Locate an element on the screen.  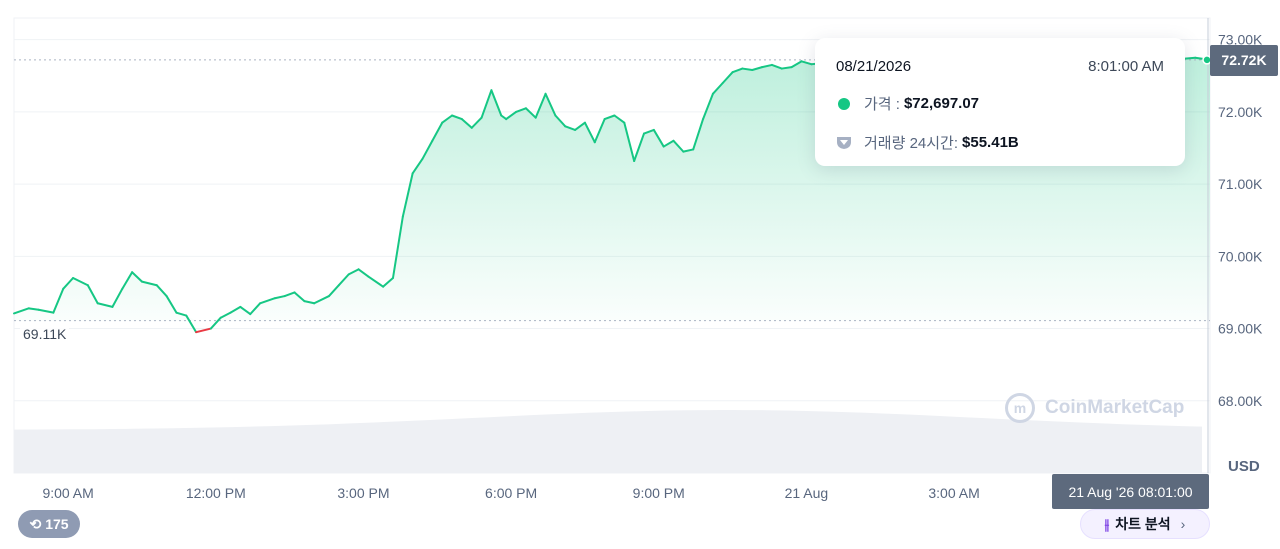
currency-label: USD is located at coordinates (1244, 466).